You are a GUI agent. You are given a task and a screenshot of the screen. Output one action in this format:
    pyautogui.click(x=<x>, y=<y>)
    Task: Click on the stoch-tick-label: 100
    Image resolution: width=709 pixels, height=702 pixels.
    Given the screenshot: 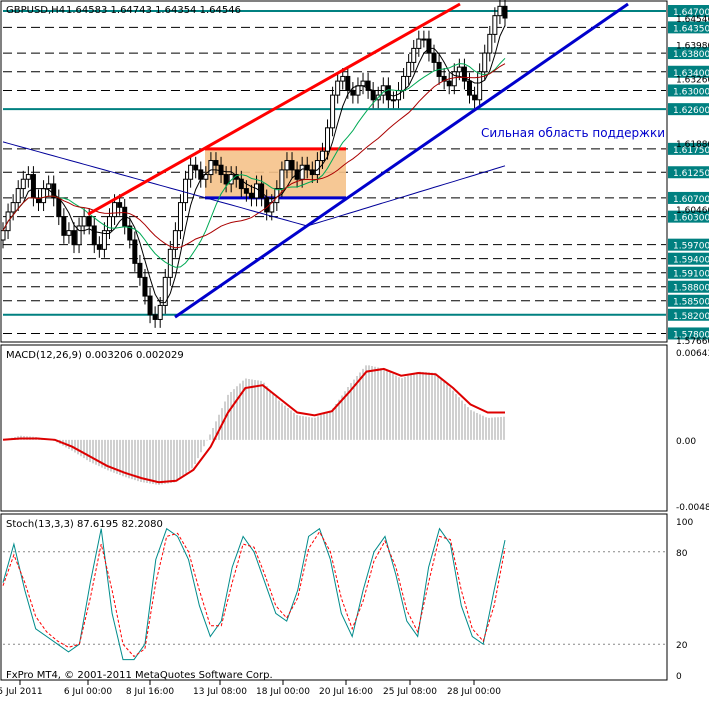 What is the action you would take?
    pyautogui.click(x=684, y=523)
    